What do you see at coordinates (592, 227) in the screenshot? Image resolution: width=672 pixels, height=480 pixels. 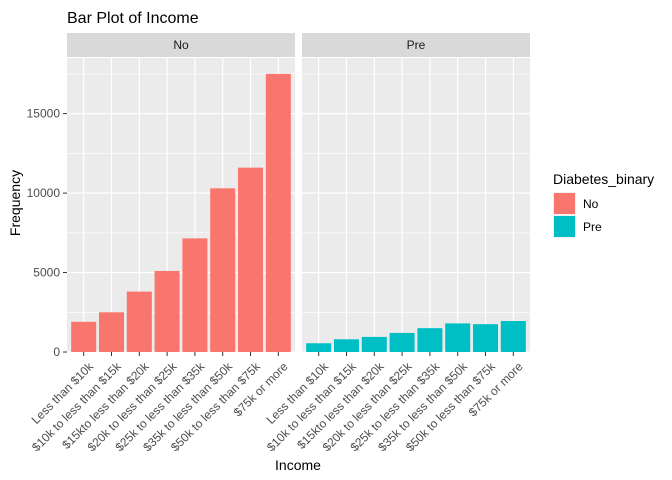 I see `legend-label-pre: Pre` at bounding box center [592, 227].